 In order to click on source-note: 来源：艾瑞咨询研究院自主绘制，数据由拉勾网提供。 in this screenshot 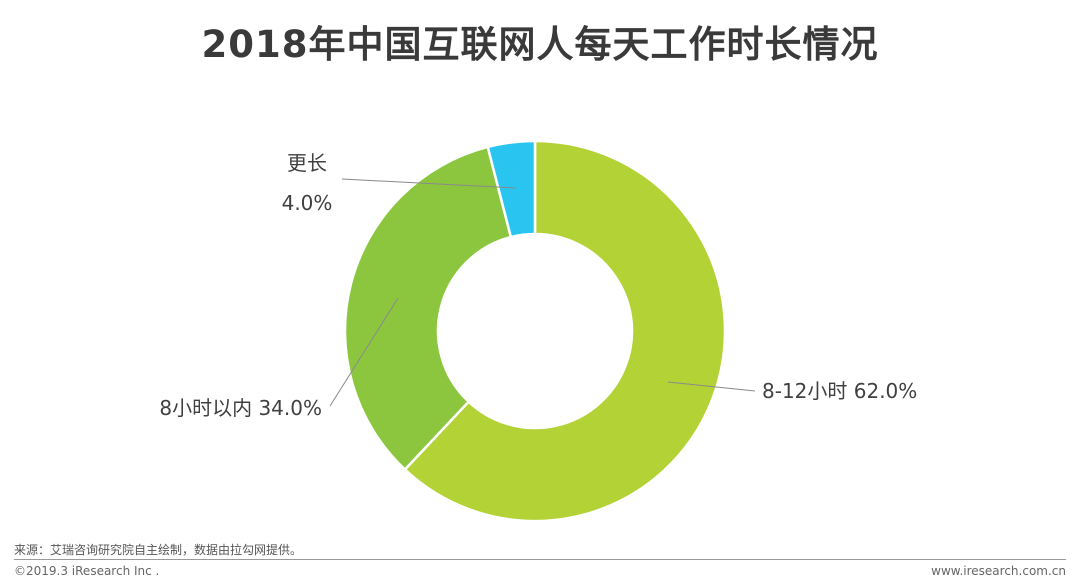, I will do `click(158, 550)`.